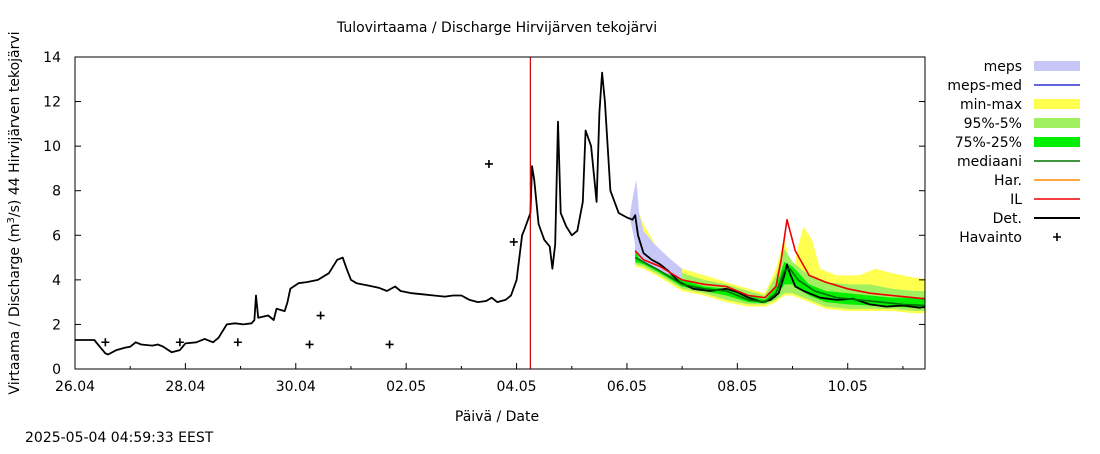  What do you see at coordinates (185, 387) in the screenshot?
I see `x-tick-label-1: 28.04` at bounding box center [185, 387].